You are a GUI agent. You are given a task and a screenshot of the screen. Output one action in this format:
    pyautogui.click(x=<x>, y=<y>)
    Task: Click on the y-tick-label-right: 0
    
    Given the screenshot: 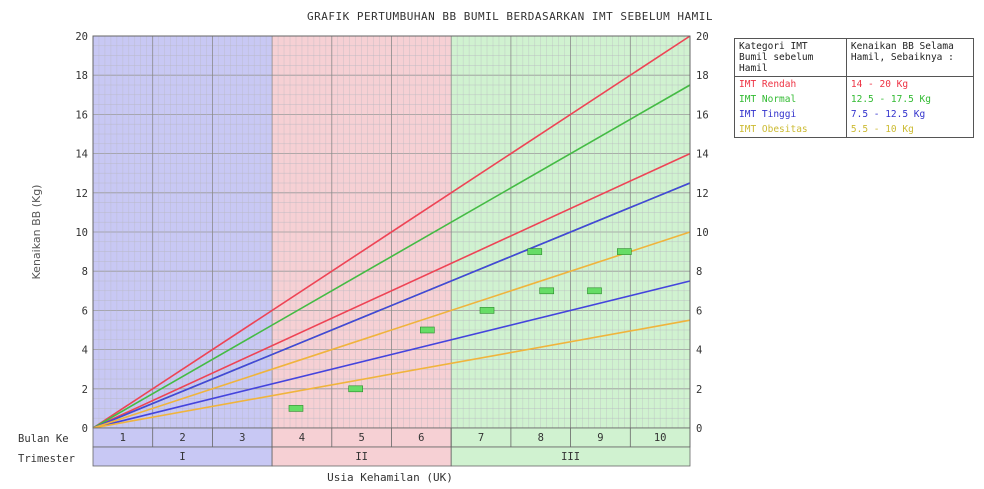 What is the action you would take?
    pyautogui.click(x=699, y=429)
    